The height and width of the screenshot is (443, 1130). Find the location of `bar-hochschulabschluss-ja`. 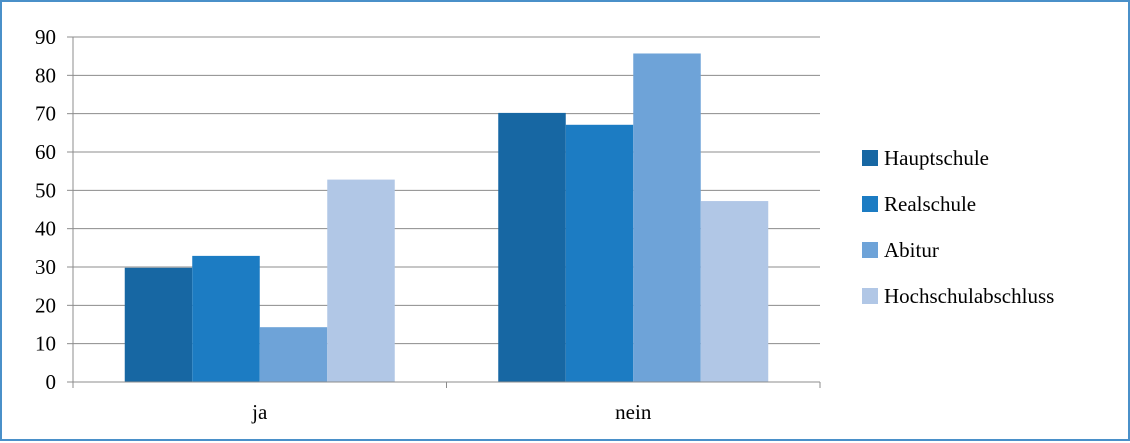

bar-hochschulabschluss-ja is located at coordinates (361, 280).